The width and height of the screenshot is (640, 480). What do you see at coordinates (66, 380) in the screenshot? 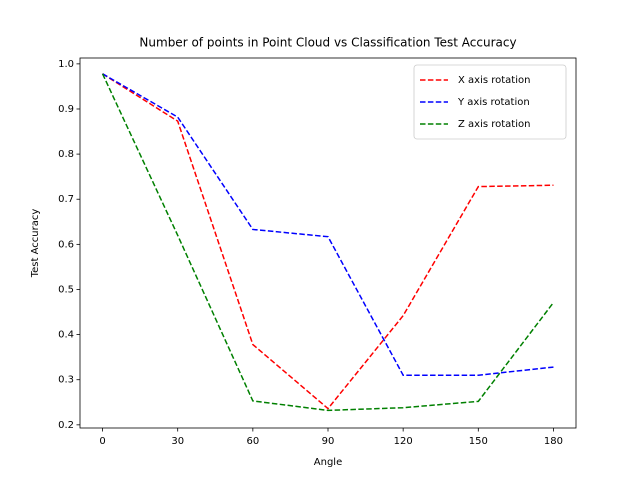
I see `y-tick-label: 0.3` at bounding box center [66, 380].